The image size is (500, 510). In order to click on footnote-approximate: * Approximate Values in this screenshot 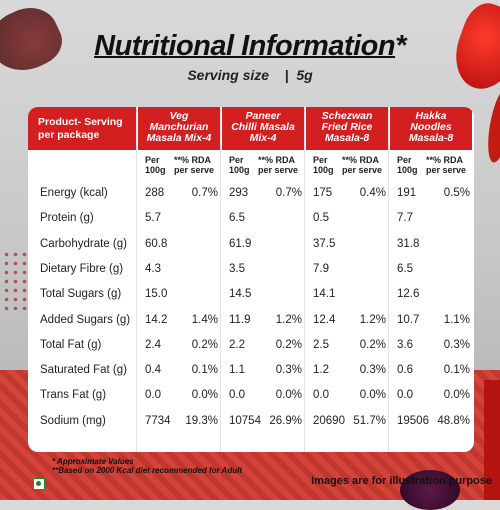, I will do `click(93, 461)`.